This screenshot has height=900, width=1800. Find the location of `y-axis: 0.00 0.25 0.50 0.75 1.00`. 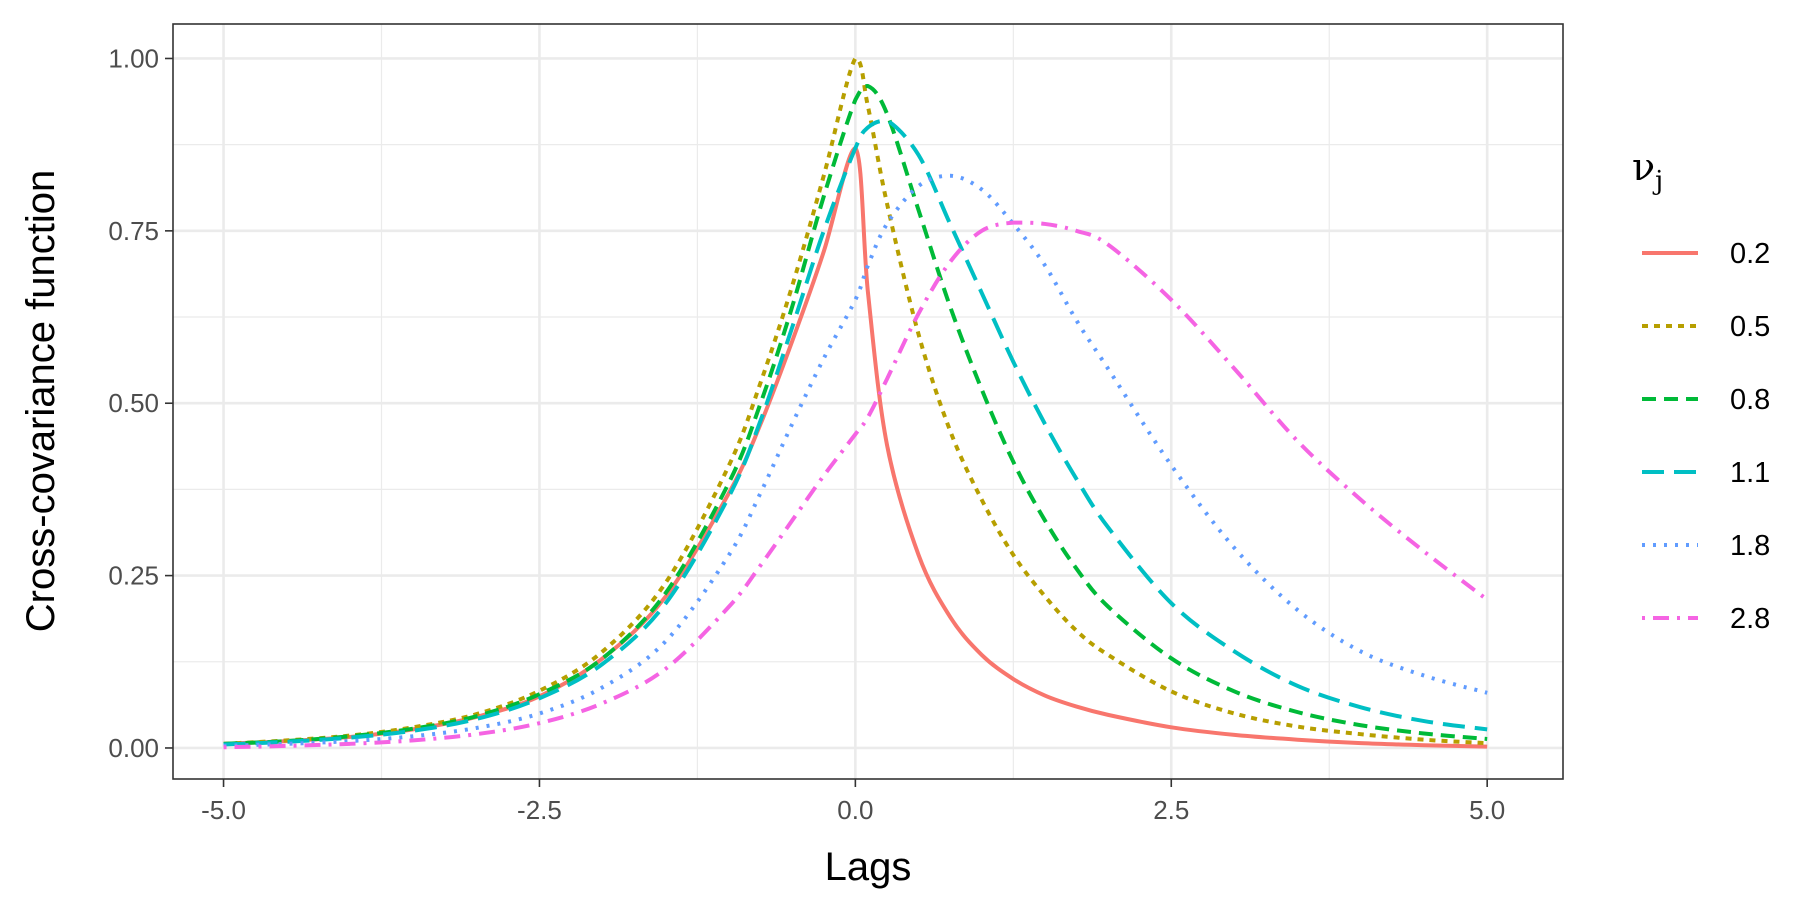

y-axis: 0.00 0.25 0.50 0.75 1.00 is located at coordinates (140, 403).